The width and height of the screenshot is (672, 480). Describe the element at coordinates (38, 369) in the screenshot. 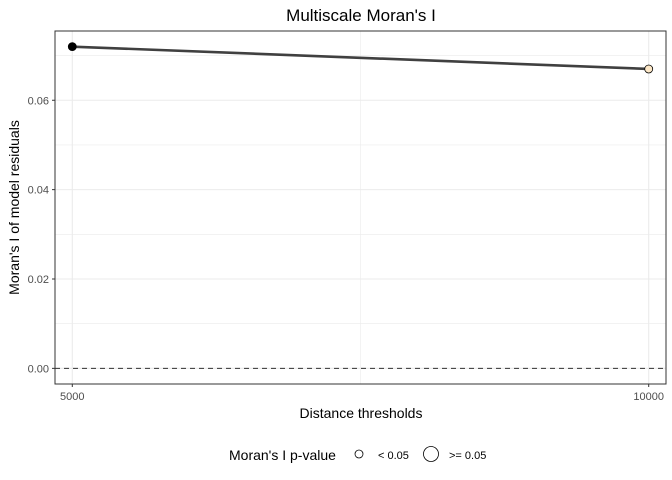

I see `y-tick-label: 0.00` at that location.